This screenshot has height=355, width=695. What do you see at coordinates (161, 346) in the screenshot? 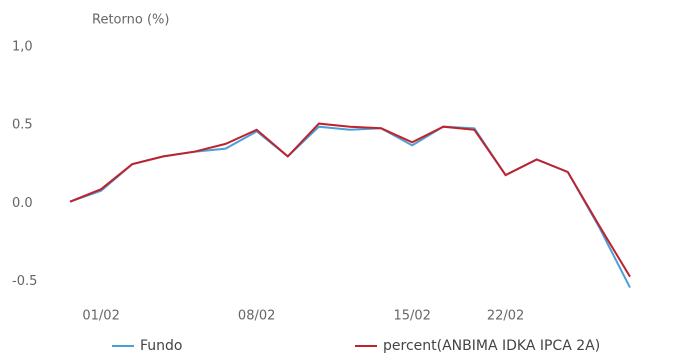
I see `legend-label: Fundo` at bounding box center [161, 346].